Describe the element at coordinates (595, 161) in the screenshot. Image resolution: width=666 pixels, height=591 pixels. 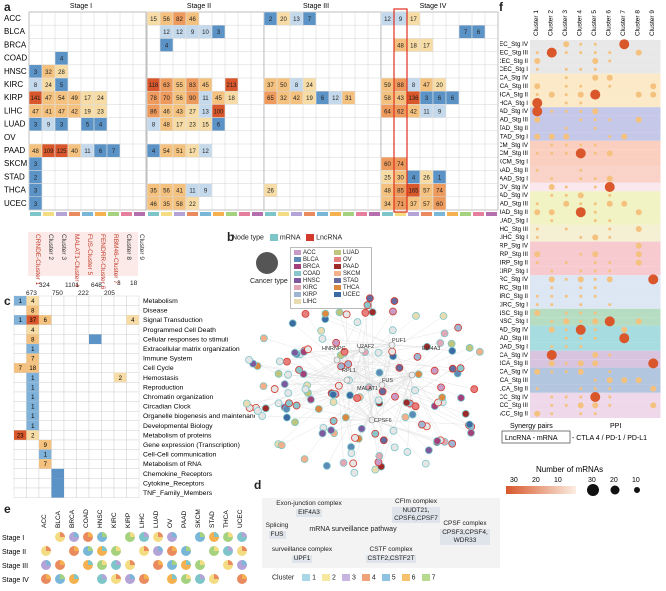
I see `f-row-band` at that location.